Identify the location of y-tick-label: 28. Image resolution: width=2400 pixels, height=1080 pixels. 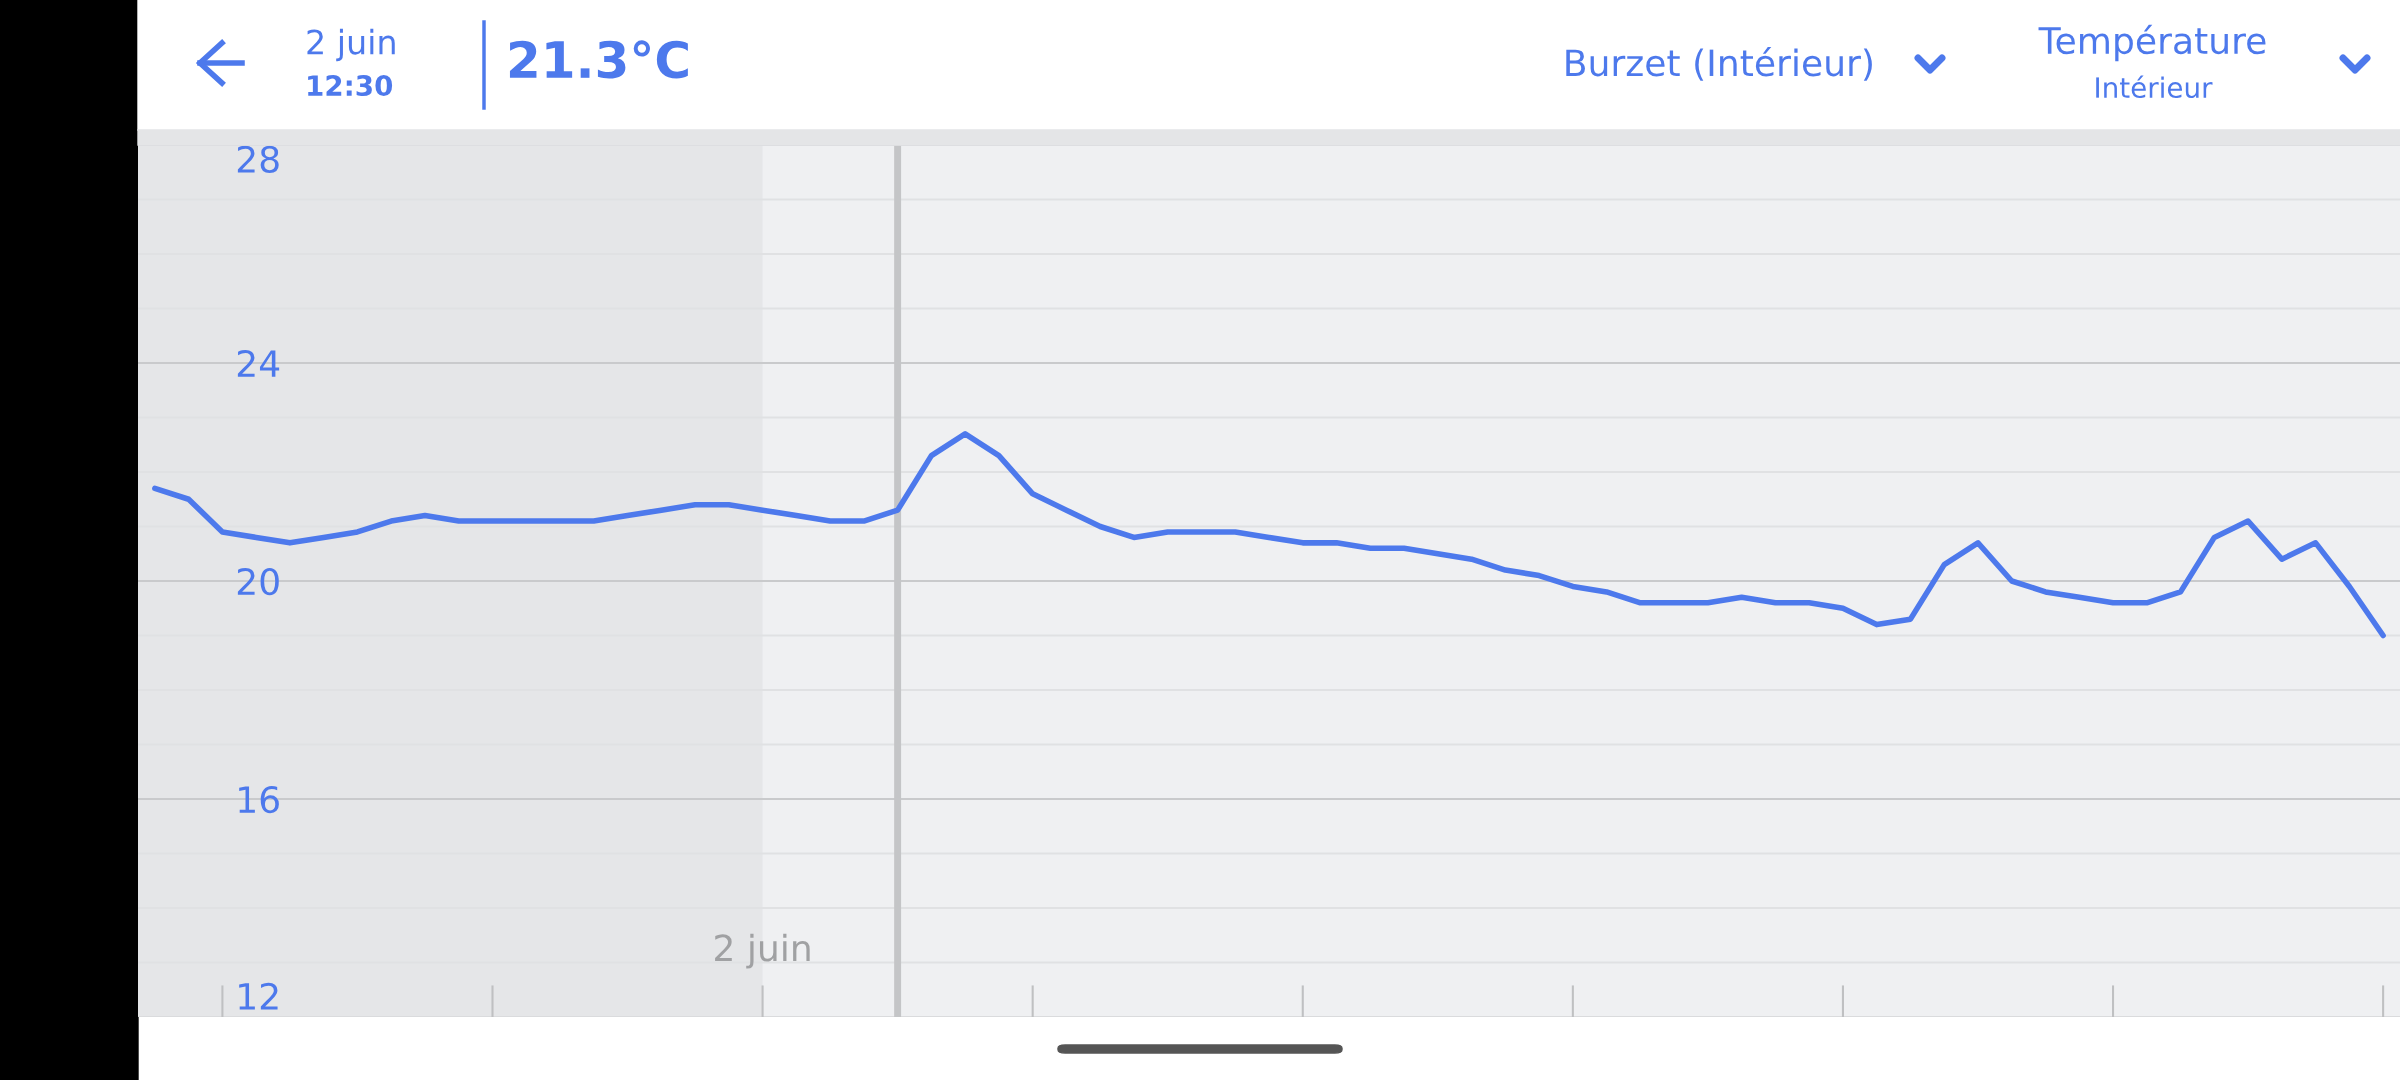
(258, 159).